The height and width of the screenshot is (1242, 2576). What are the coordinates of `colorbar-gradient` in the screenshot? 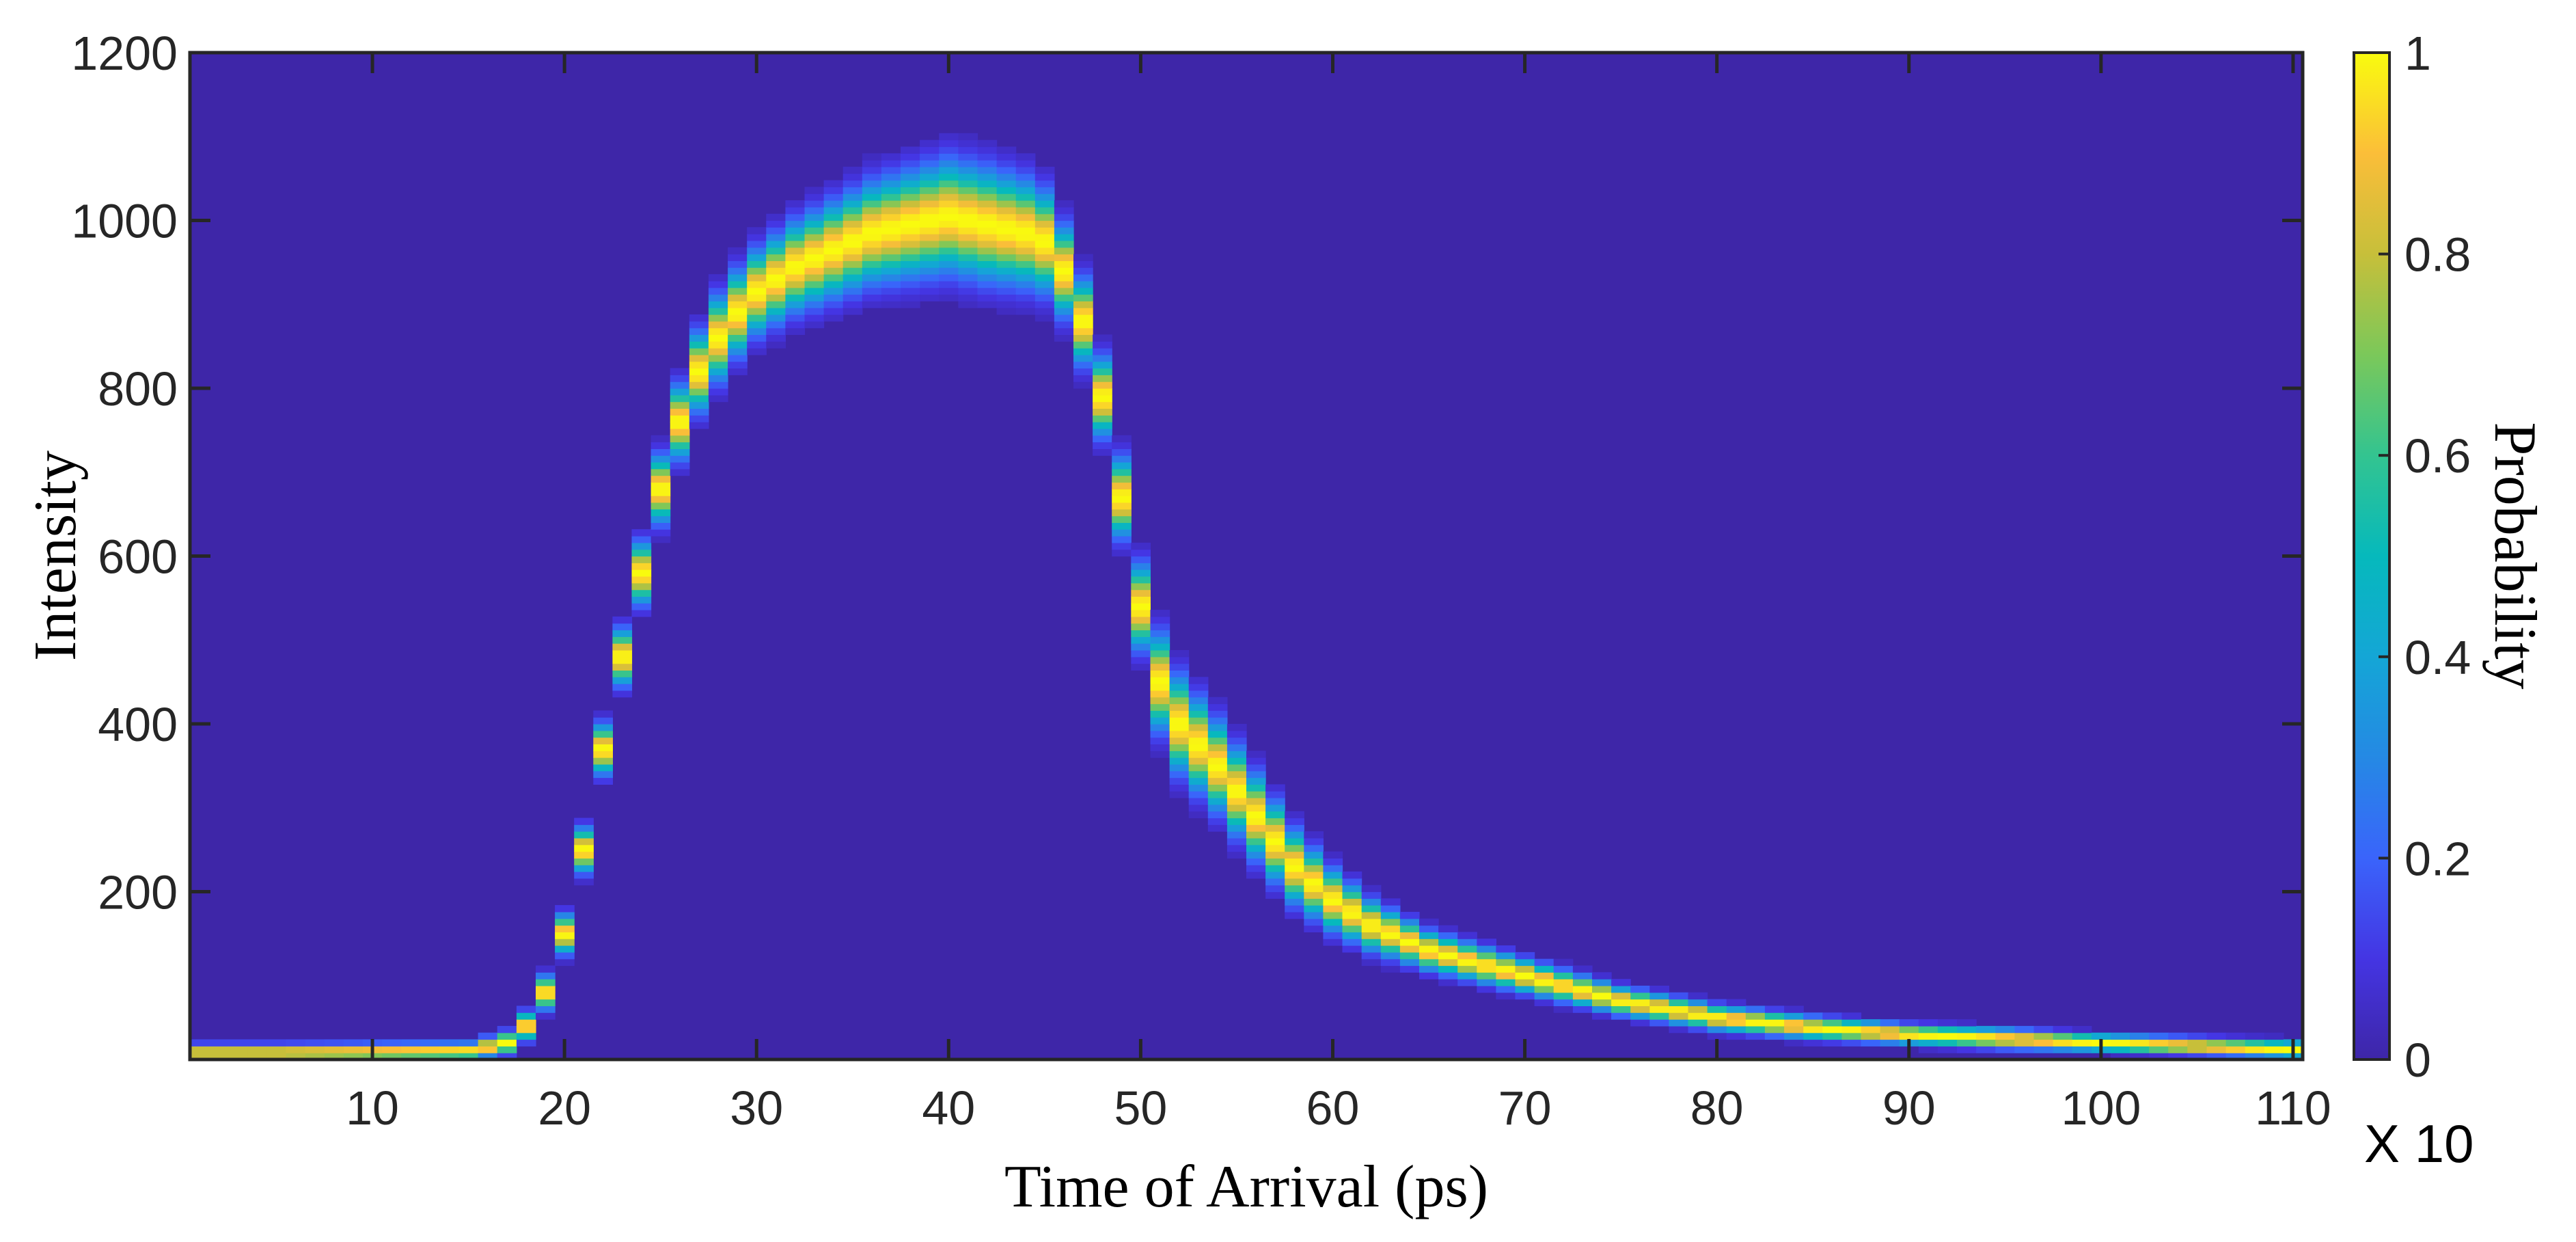 It's located at (2372, 556).